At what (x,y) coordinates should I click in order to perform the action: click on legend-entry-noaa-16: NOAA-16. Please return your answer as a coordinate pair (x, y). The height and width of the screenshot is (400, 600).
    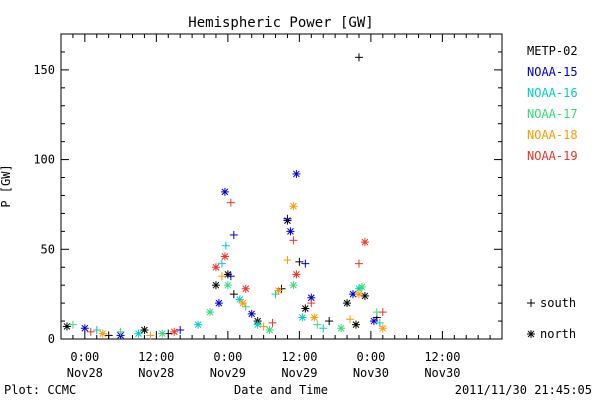
    Looking at the image, I should click on (552, 93).